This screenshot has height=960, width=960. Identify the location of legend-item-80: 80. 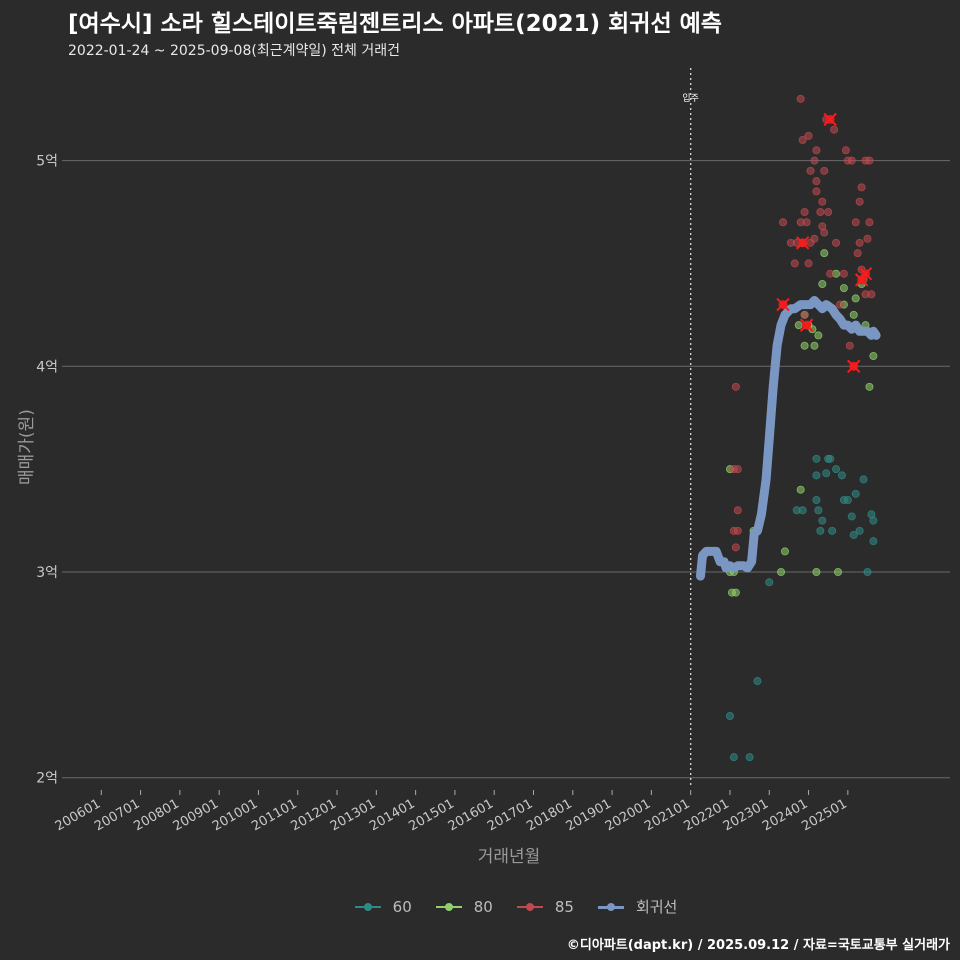
(463, 906).